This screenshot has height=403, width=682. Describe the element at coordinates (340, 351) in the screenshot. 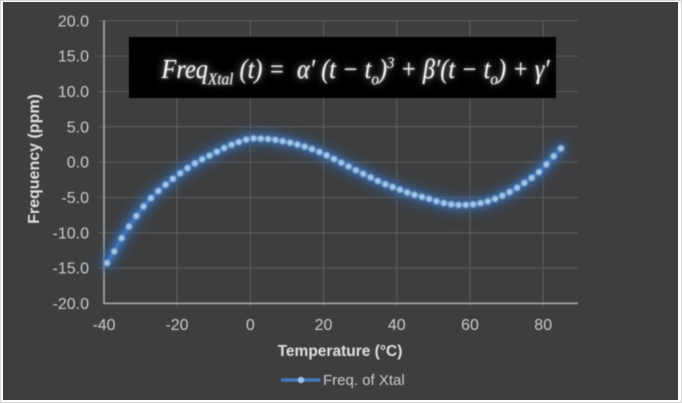

I see `svg-text: Temperature (°C)` at that location.